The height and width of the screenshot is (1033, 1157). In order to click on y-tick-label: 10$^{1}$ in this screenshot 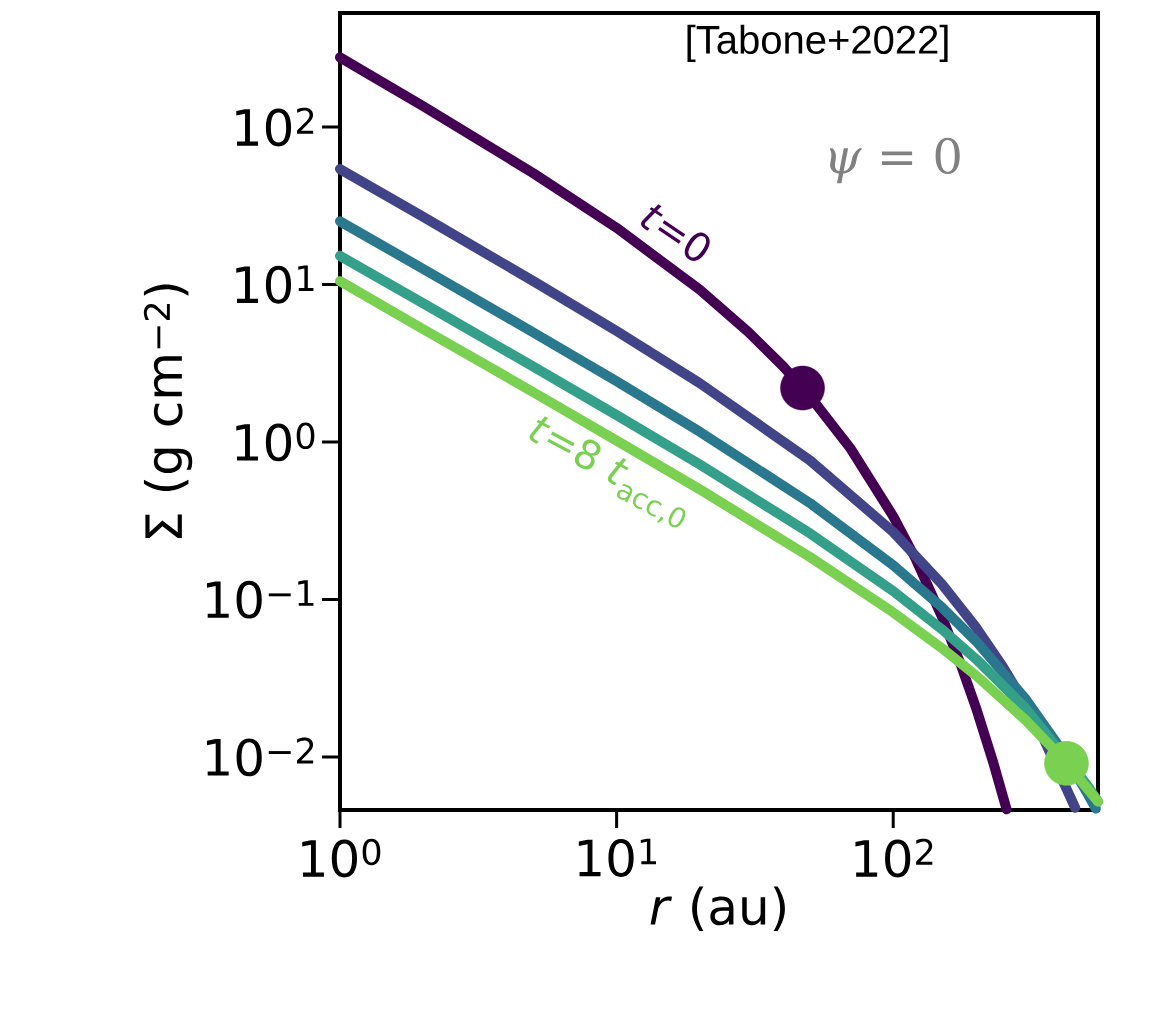, I will do `click(275, 284)`.